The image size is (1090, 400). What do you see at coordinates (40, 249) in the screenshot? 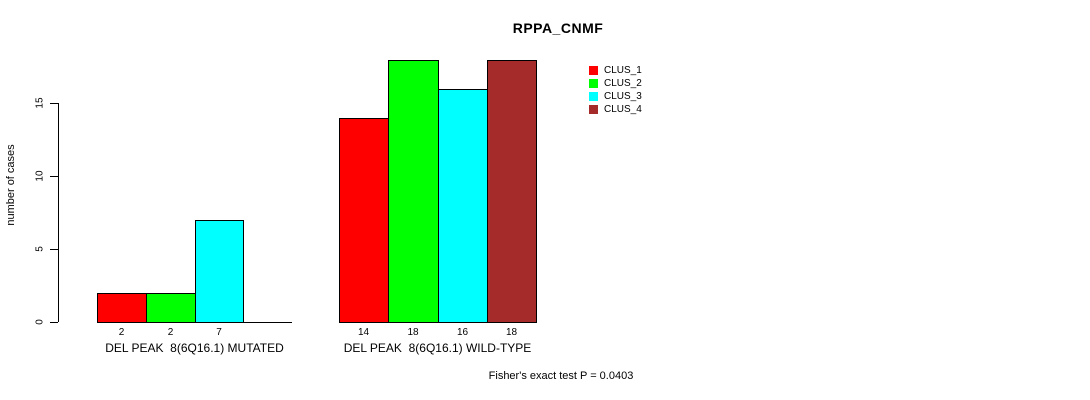
I see `y-tick-label: 5` at bounding box center [40, 249].